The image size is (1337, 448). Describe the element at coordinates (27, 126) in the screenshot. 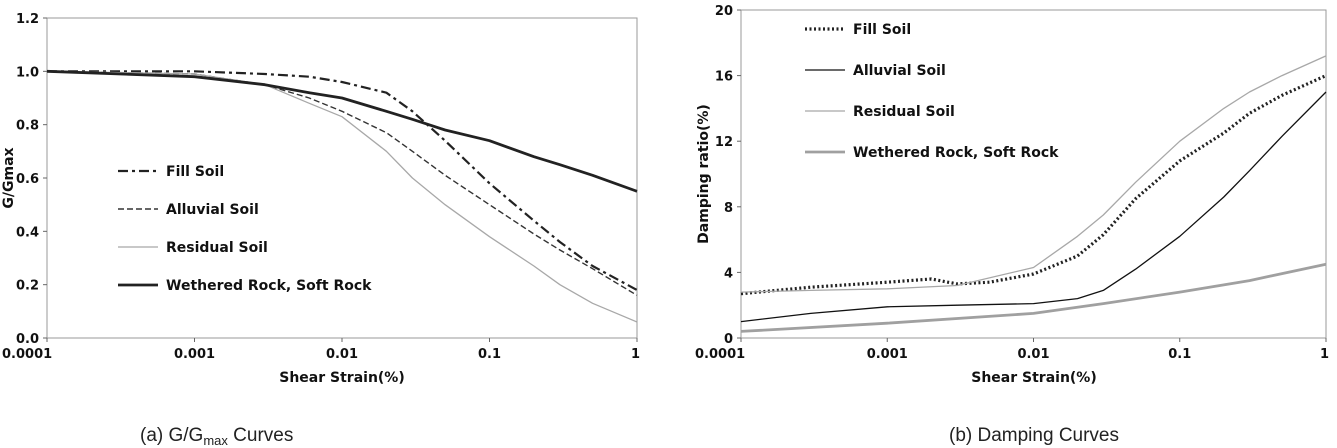

I see `y-tick-label: 0.8` at that location.